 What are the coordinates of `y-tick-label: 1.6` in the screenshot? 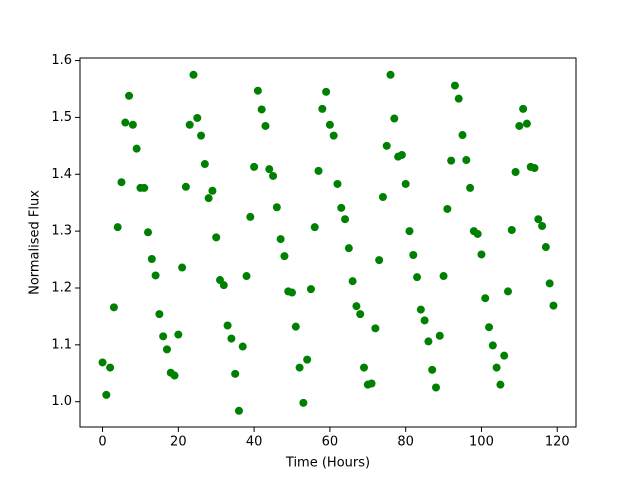 It's located at (61, 60).